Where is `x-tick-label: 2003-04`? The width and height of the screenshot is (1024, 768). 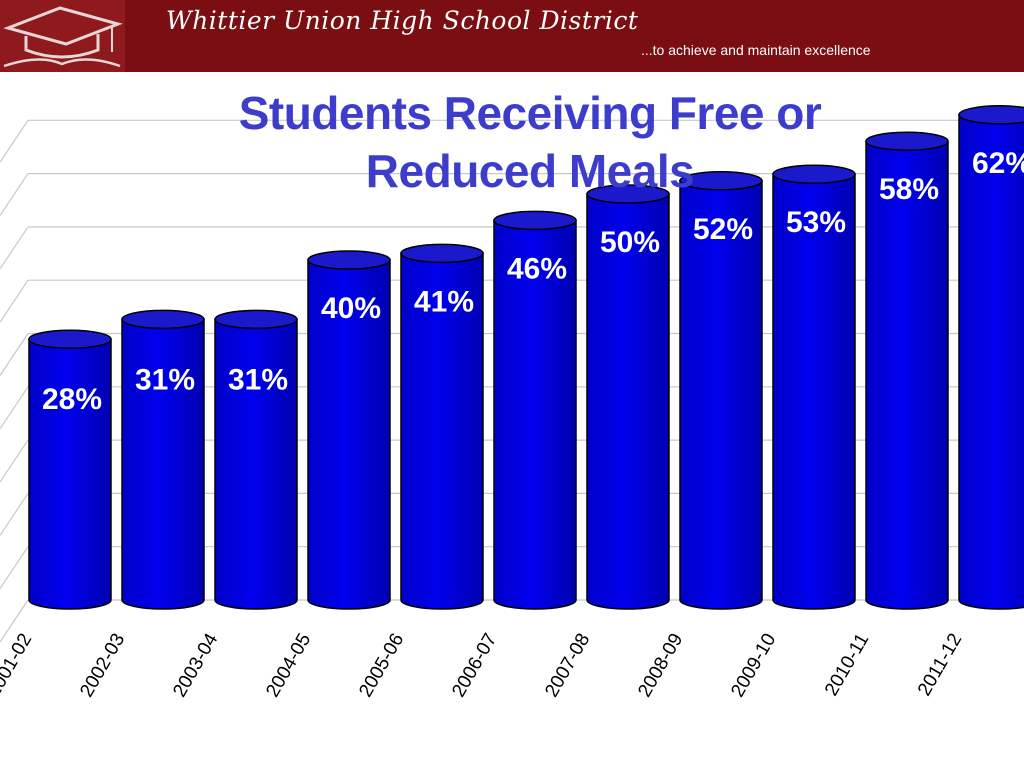
x-tick-label: 2003-04 is located at coordinates (195, 665).